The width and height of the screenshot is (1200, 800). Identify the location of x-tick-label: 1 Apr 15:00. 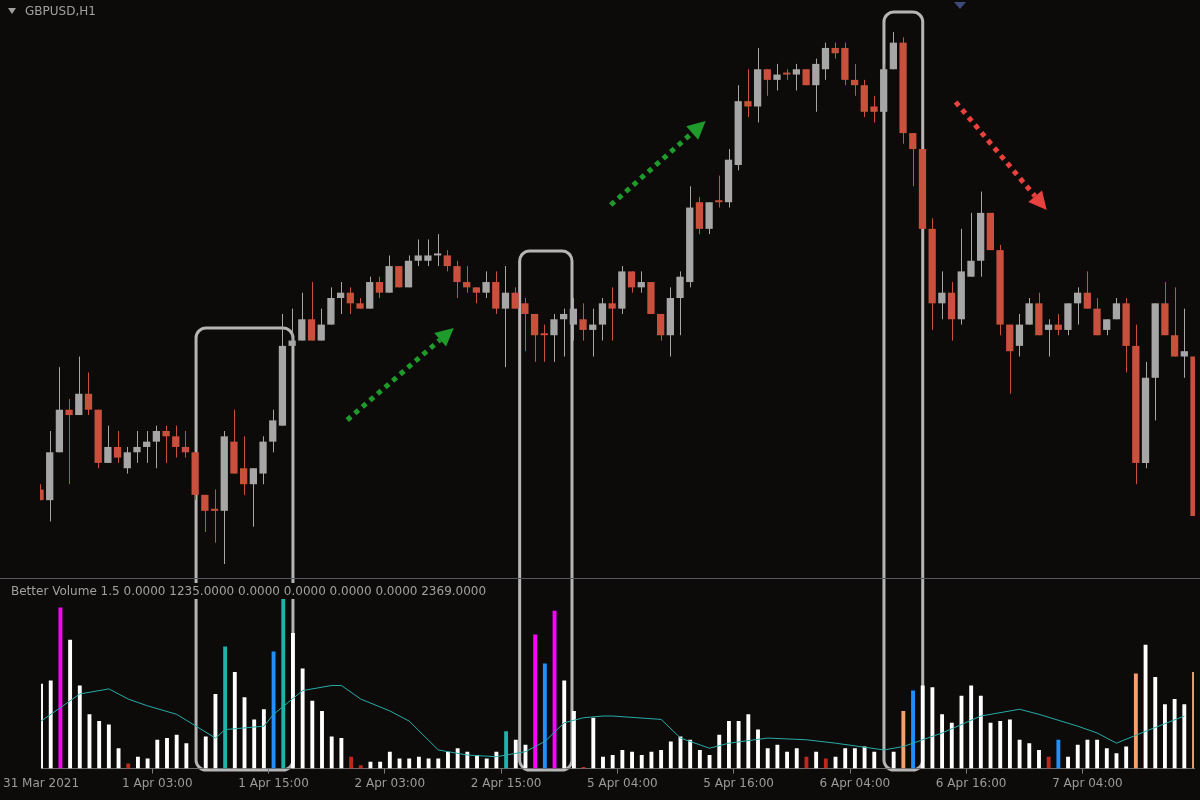
(273, 782).